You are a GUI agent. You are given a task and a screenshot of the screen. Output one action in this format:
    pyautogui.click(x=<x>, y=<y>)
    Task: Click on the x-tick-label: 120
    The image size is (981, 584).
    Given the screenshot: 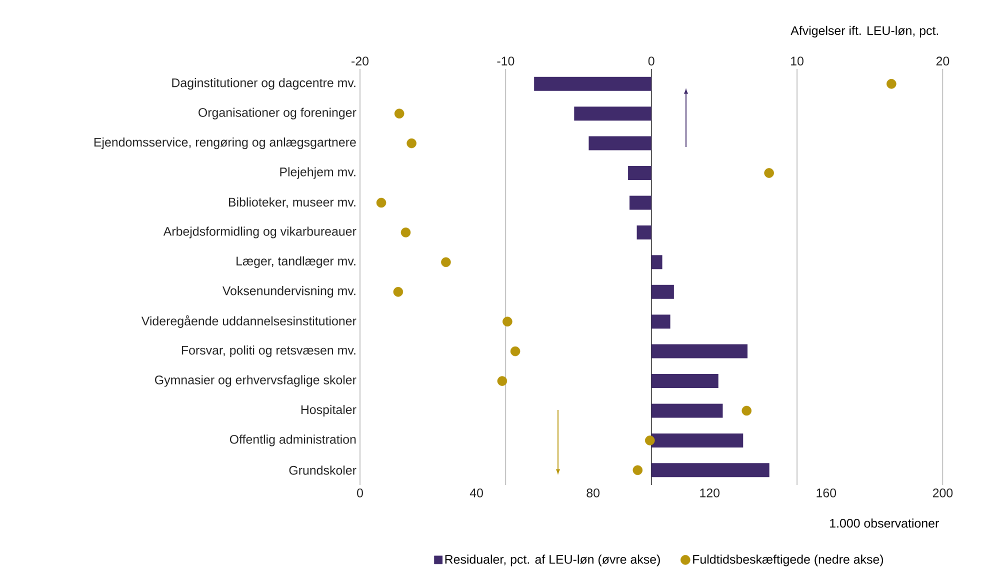 What is the action you would take?
    pyautogui.click(x=710, y=493)
    